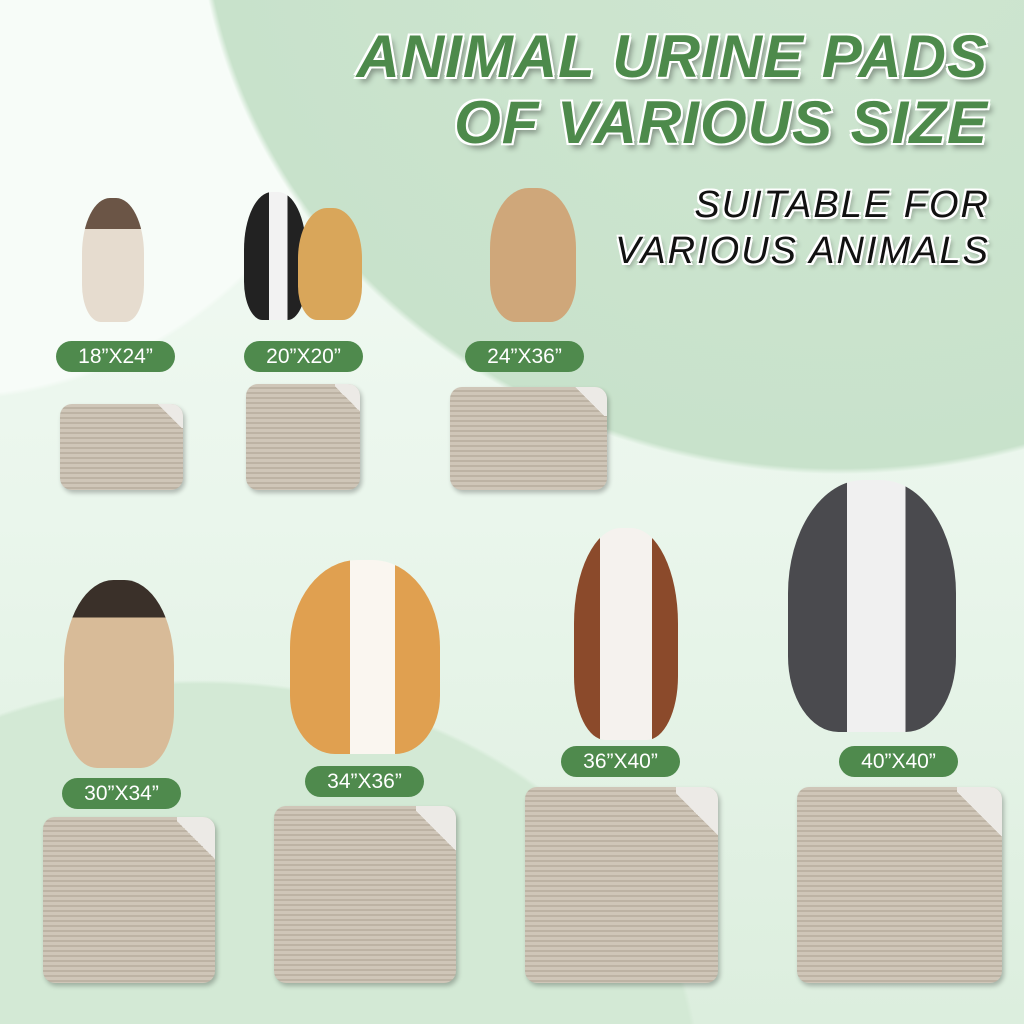 The image size is (1024, 1024). Describe the element at coordinates (721, 122) in the screenshot. I see `title-line-2: OF VARIOUS SIZE` at that location.